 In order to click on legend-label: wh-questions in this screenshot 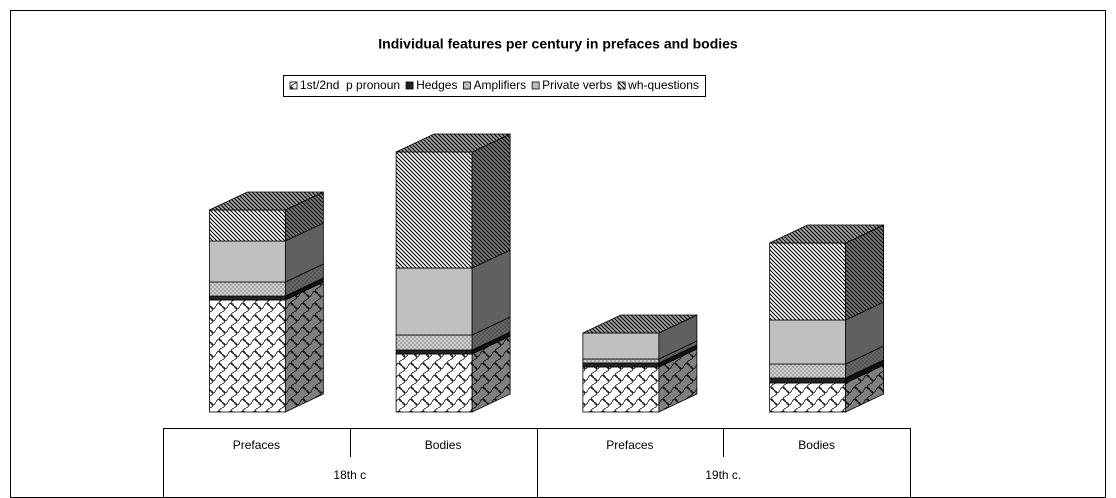, I will do `click(663, 85)`.